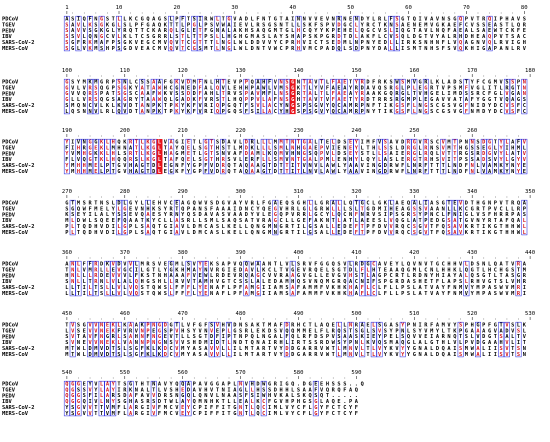  Describe the element at coordinates (414, 253) in the screenshot. I see `ruler-number: 420` at that location.